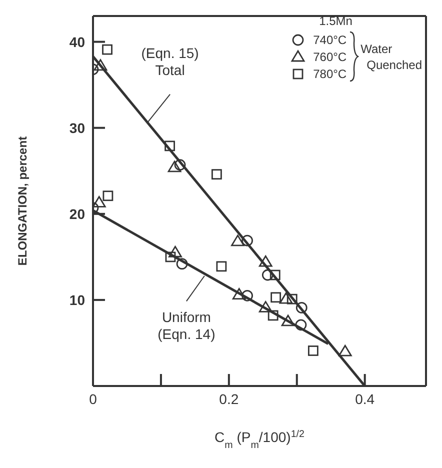 The image size is (442, 468). What do you see at coordinates (330, 73) in the screenshot?
I see `legend-label: 780°C` at bounding box center [330, 73].